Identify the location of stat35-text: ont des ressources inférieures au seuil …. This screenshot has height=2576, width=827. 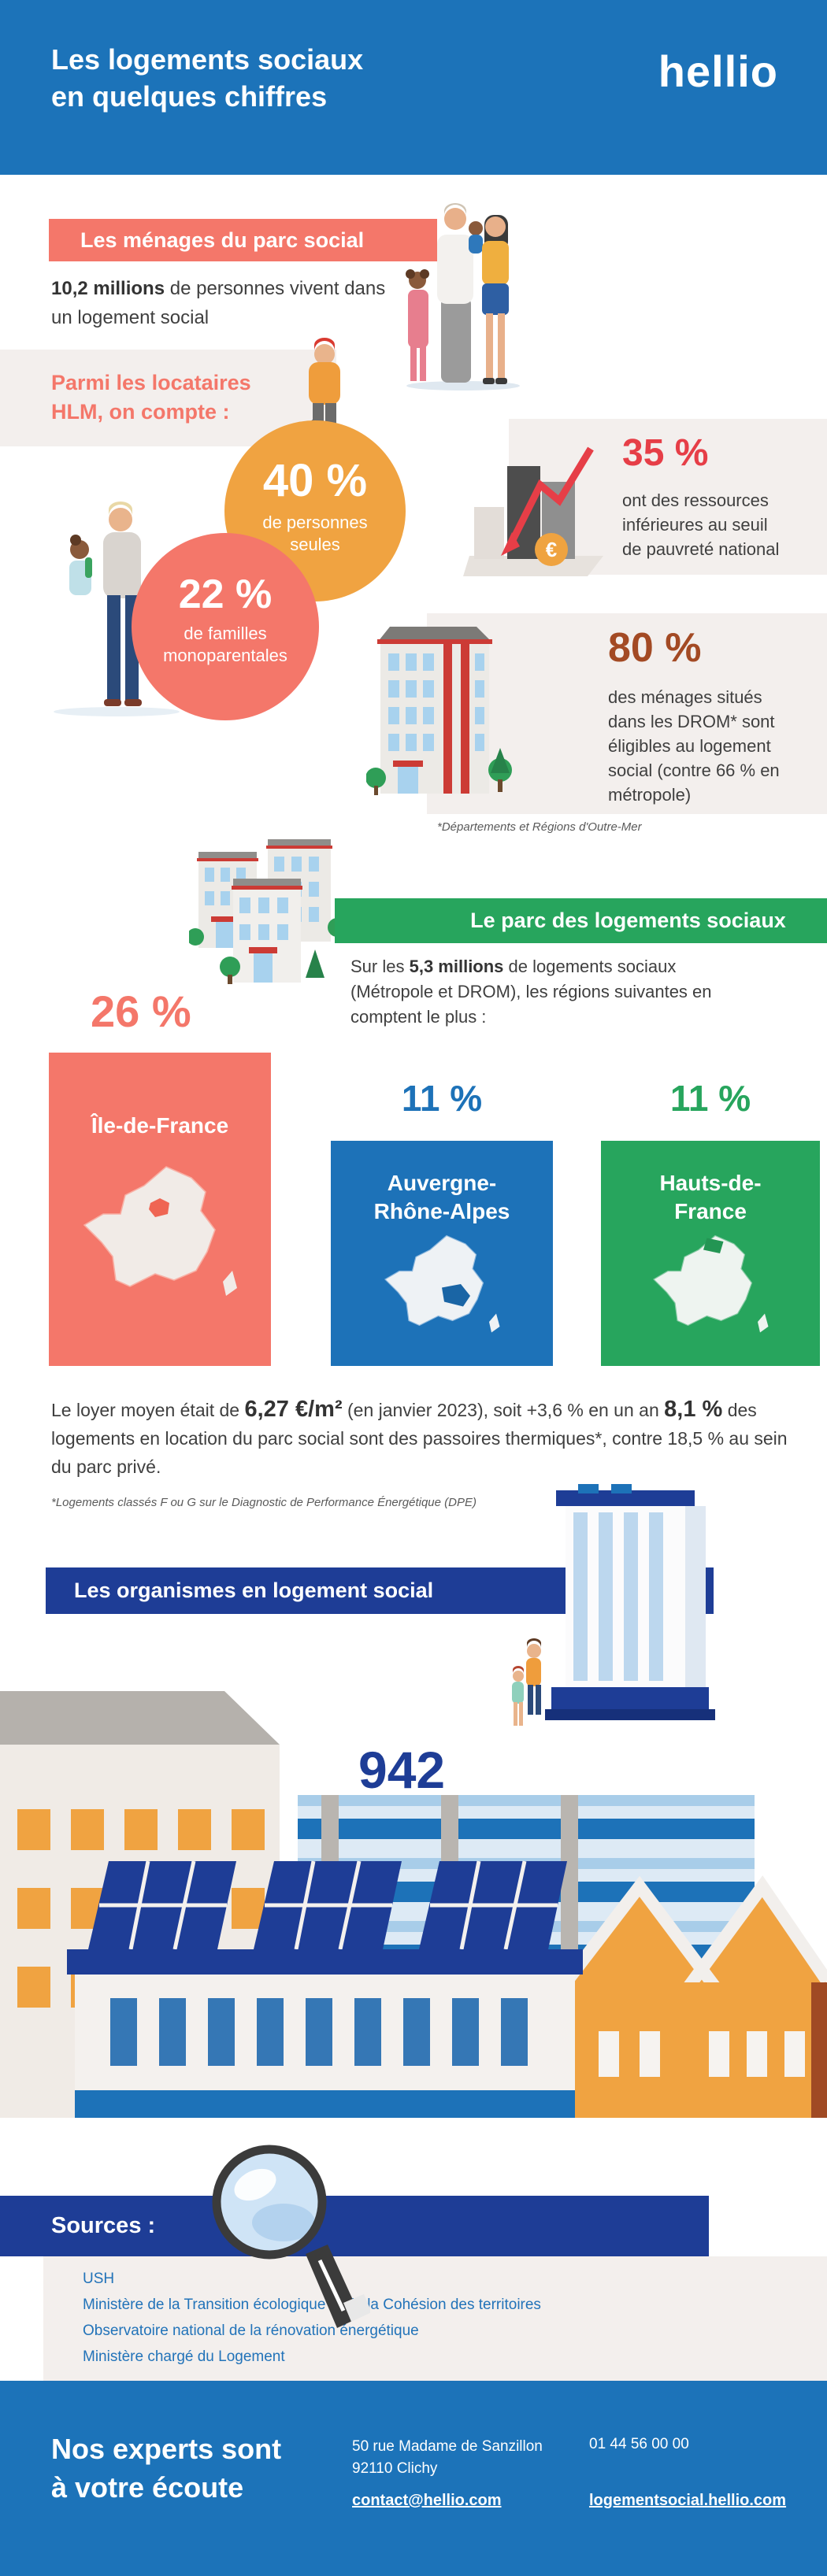
(700, 524).